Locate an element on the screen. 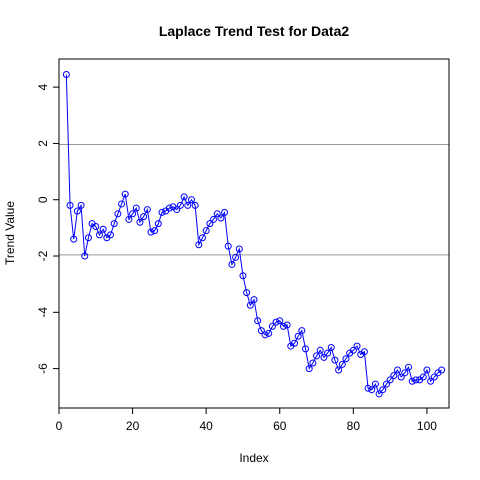  x-tick-label-80: 80 is located at coordinates (354, 426).